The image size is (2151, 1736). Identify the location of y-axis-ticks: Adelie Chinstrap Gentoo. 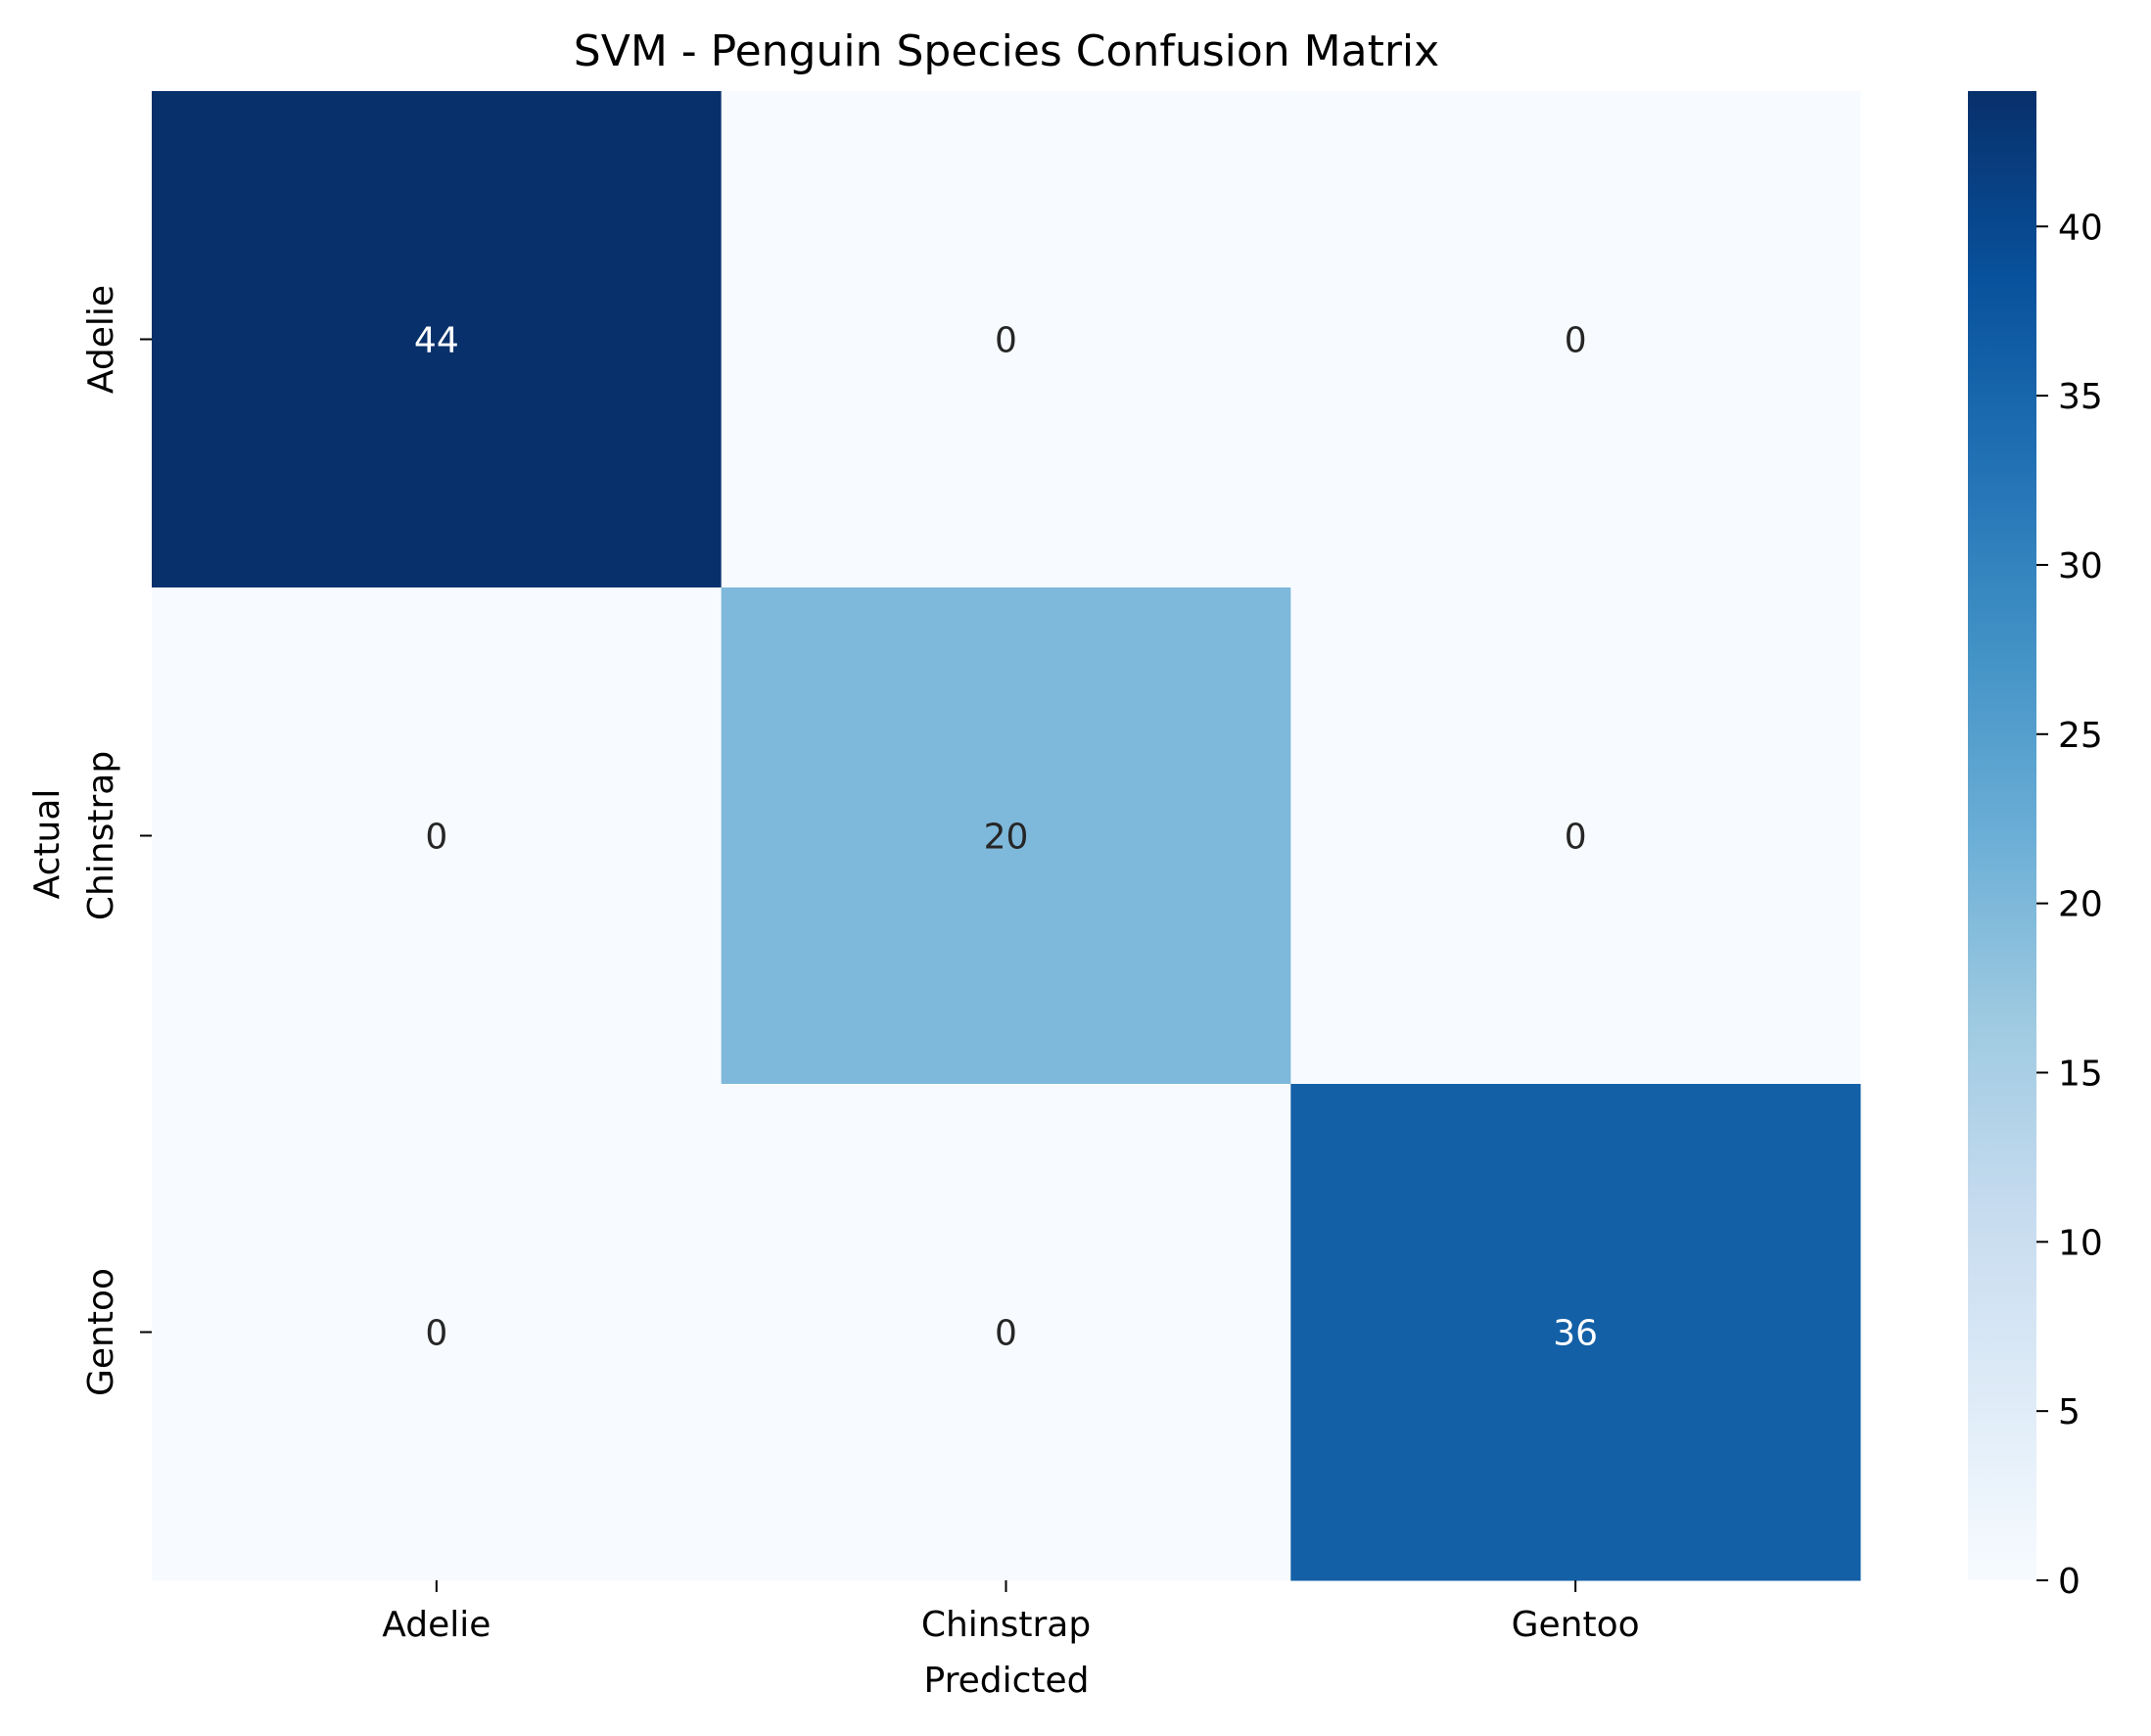
(116, 840).